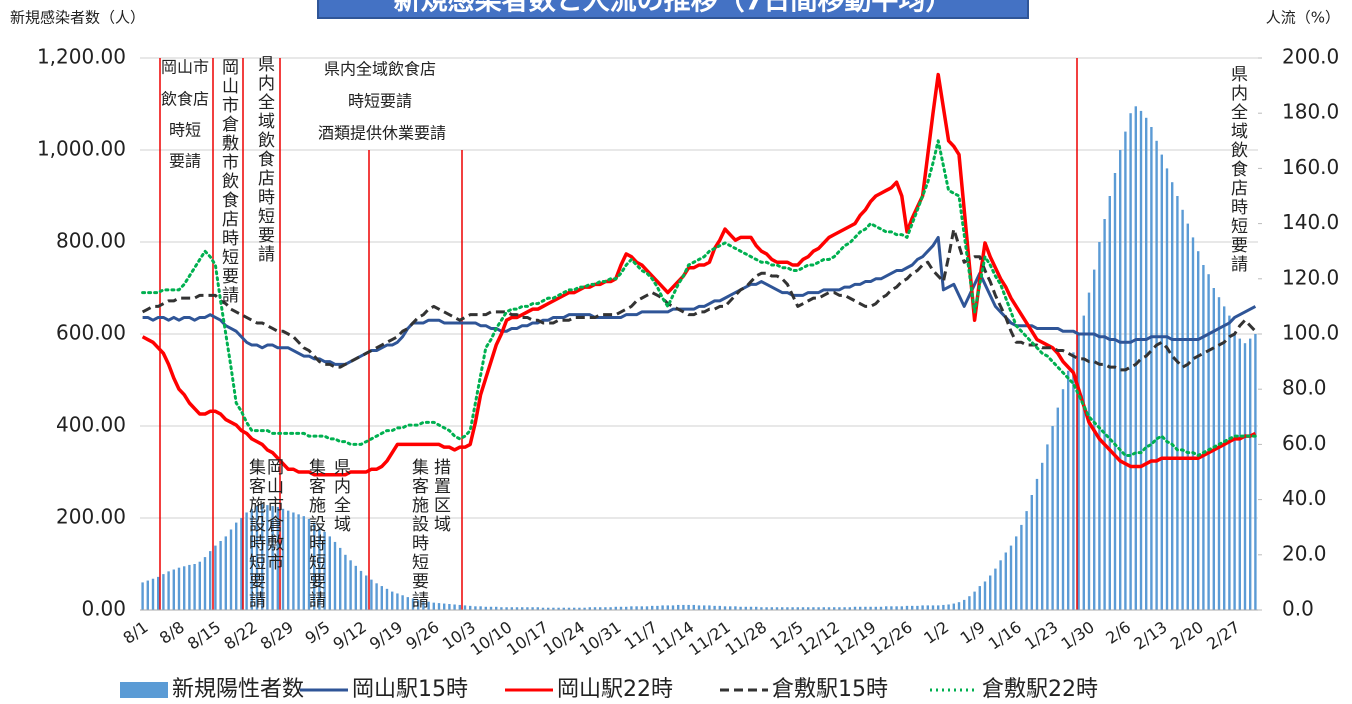  I want to click on y2-tick-label: 60.0, so click(1304, 443).